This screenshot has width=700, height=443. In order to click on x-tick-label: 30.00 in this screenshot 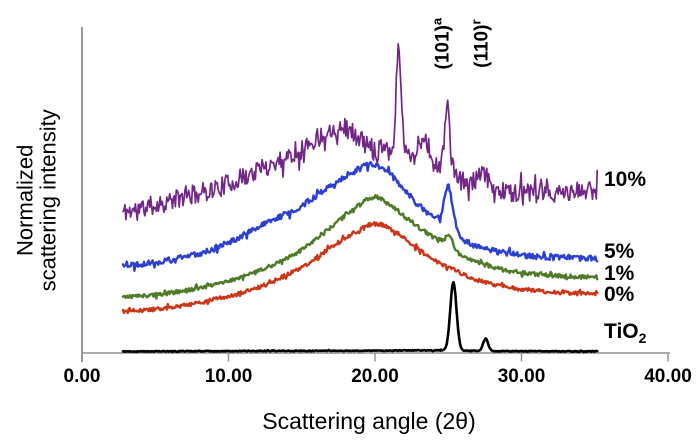, I will do `click(521, 376)`.